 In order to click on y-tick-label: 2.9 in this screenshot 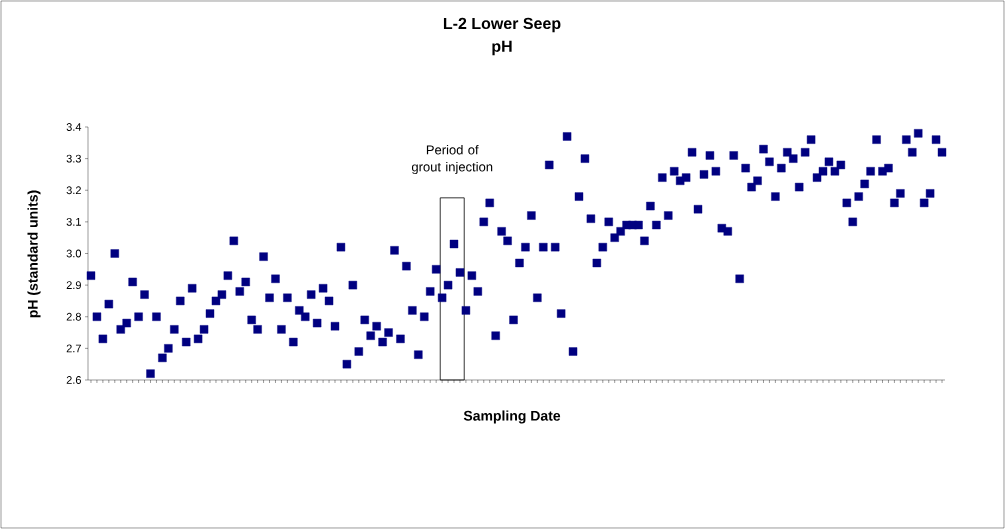, I will do `click(73, 285)`.